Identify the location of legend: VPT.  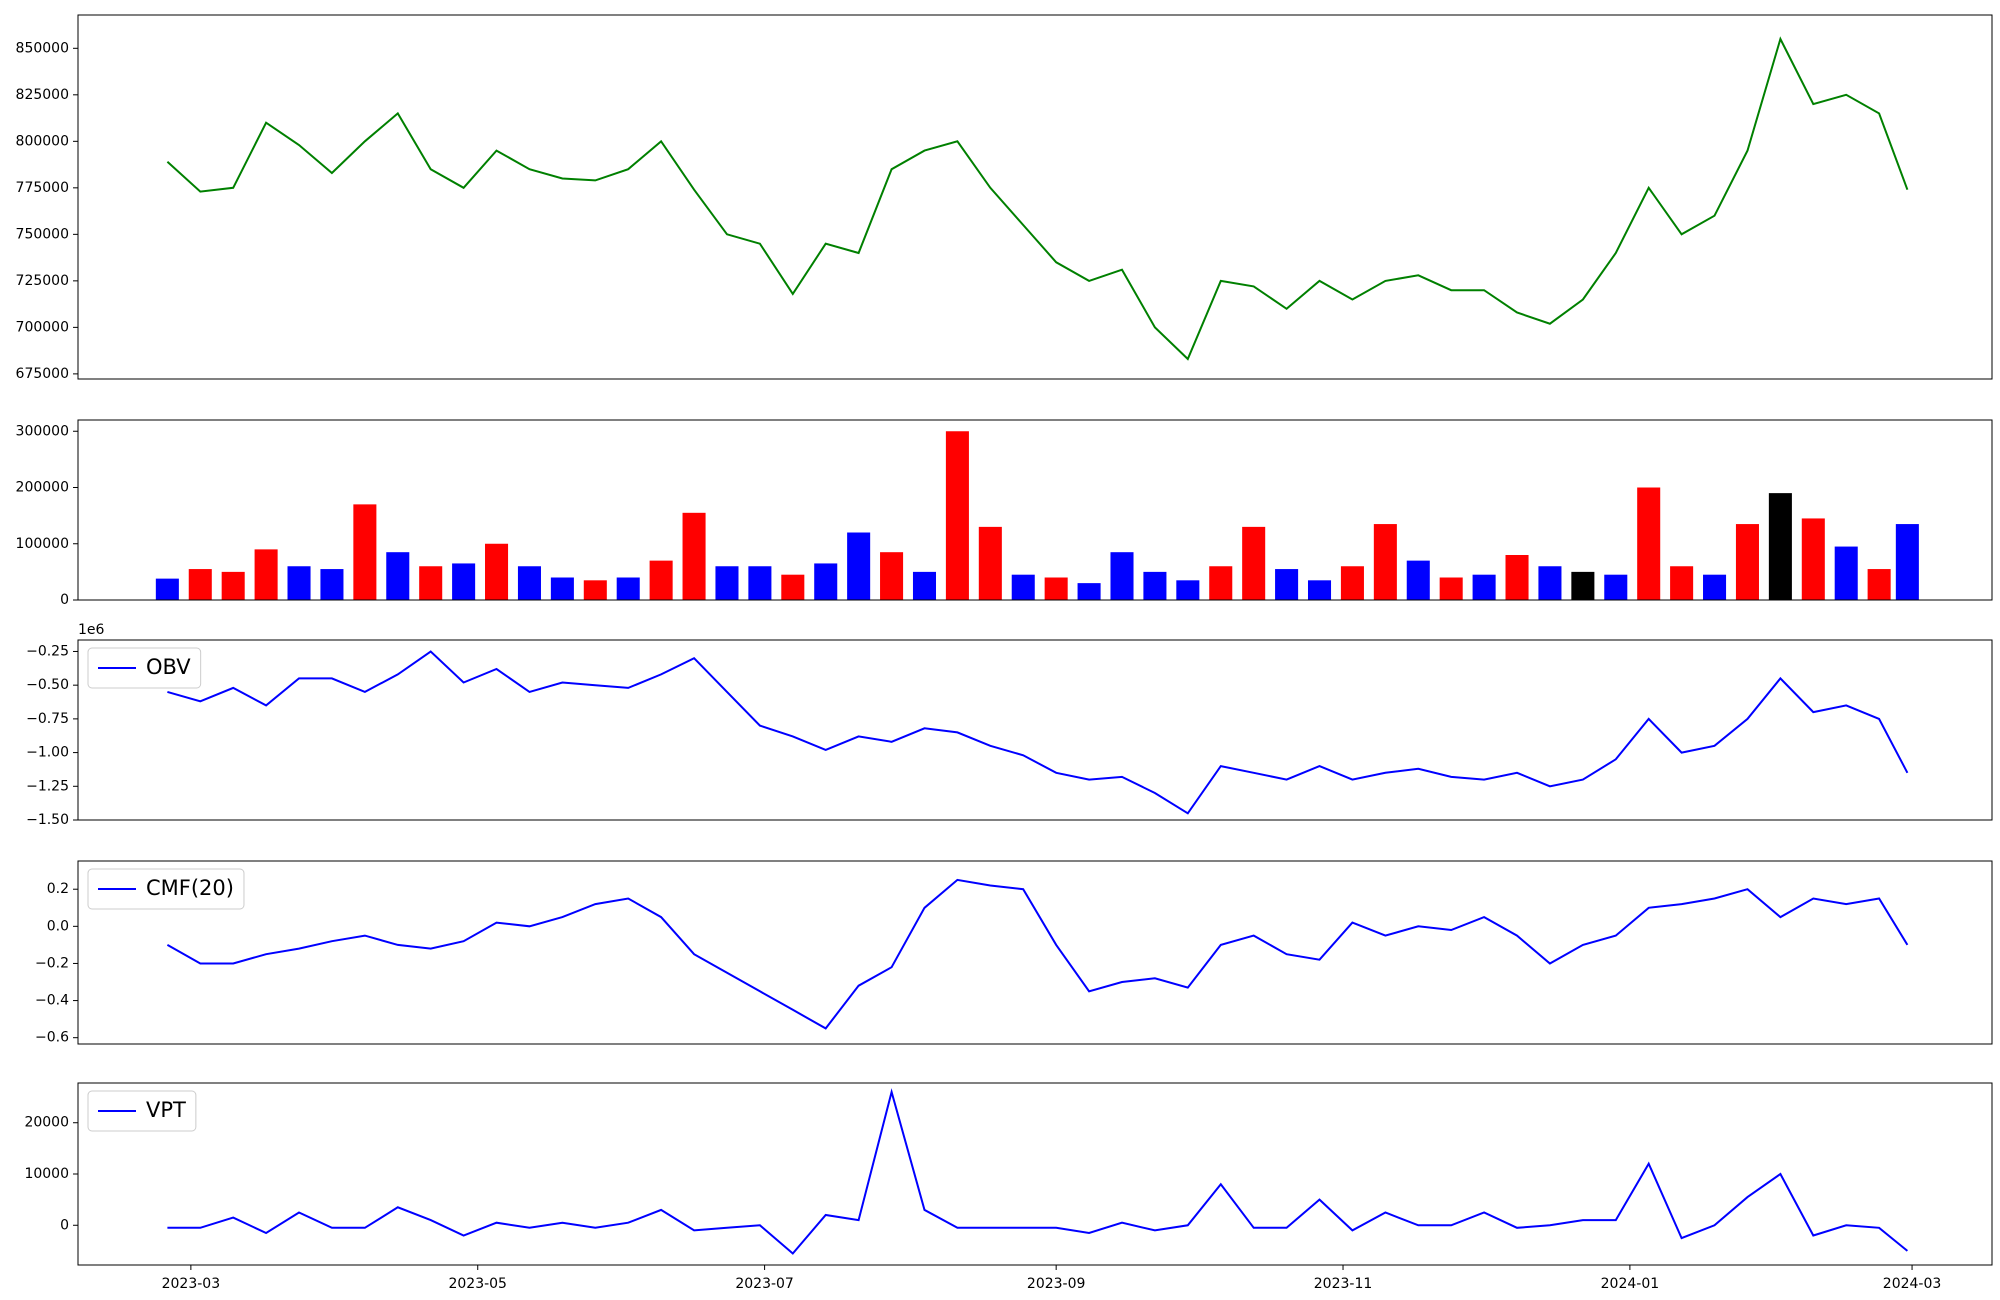
(142, 1111).